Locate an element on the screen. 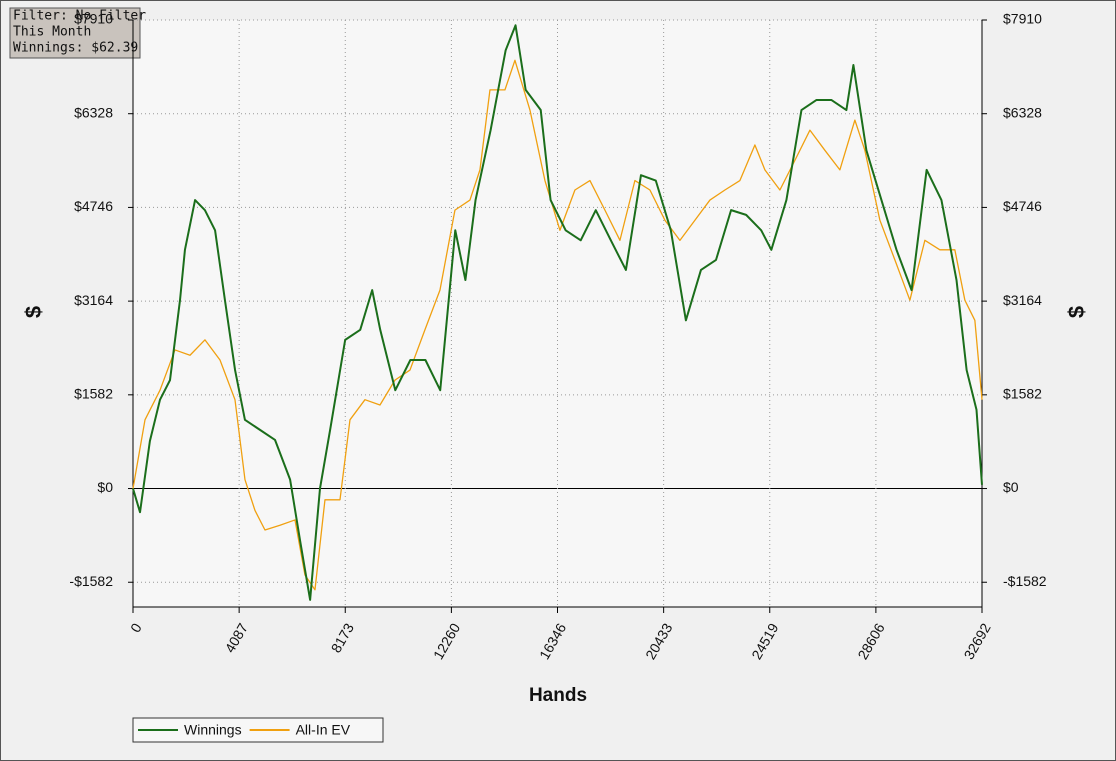 The width and height of the screenshot is (1116, 761). x-axis-title: Hands is located at coordinates (558, 695).